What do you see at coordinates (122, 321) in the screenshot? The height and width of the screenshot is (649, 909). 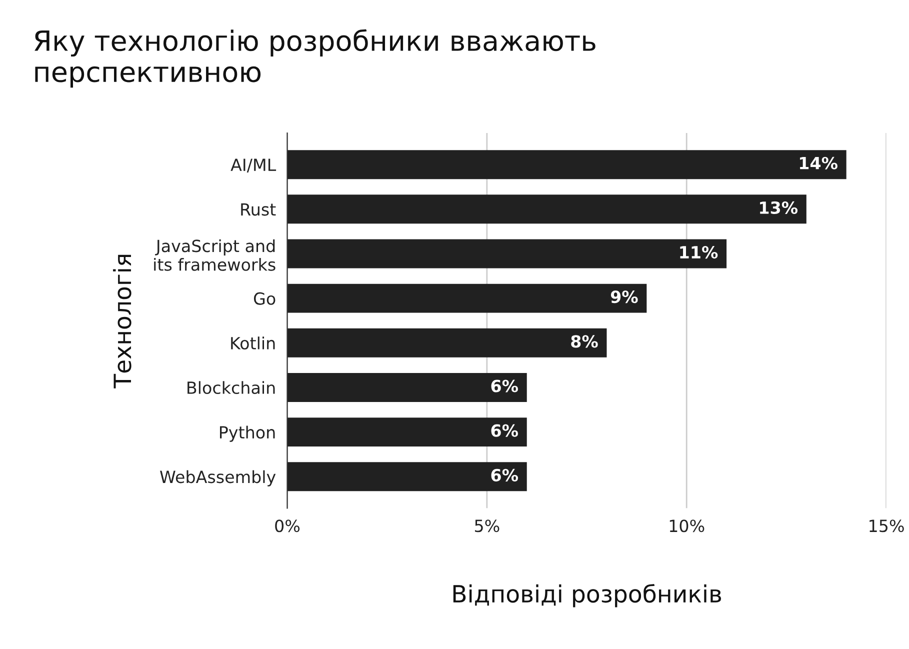 I see `y-axis-title: Технологія` at bounding box center [122, 321].